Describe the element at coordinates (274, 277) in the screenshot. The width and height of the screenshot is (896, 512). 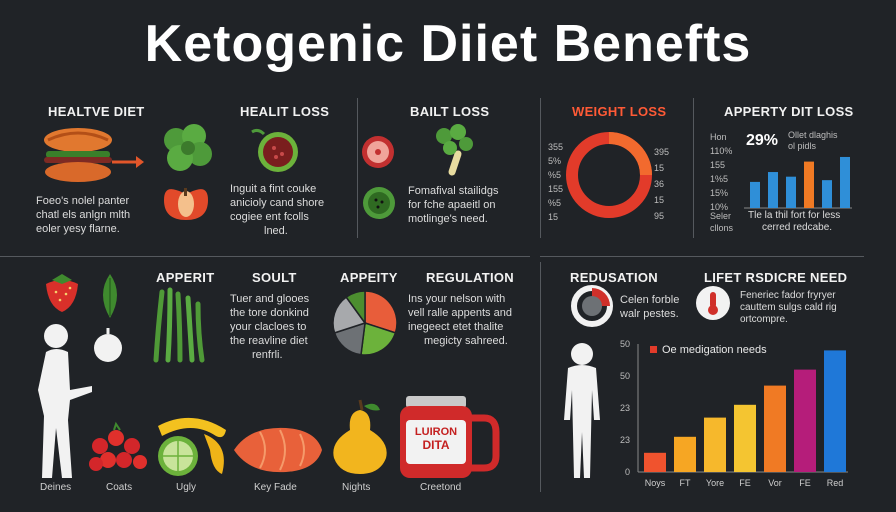
I see `panel-header: SOULT` at that location.